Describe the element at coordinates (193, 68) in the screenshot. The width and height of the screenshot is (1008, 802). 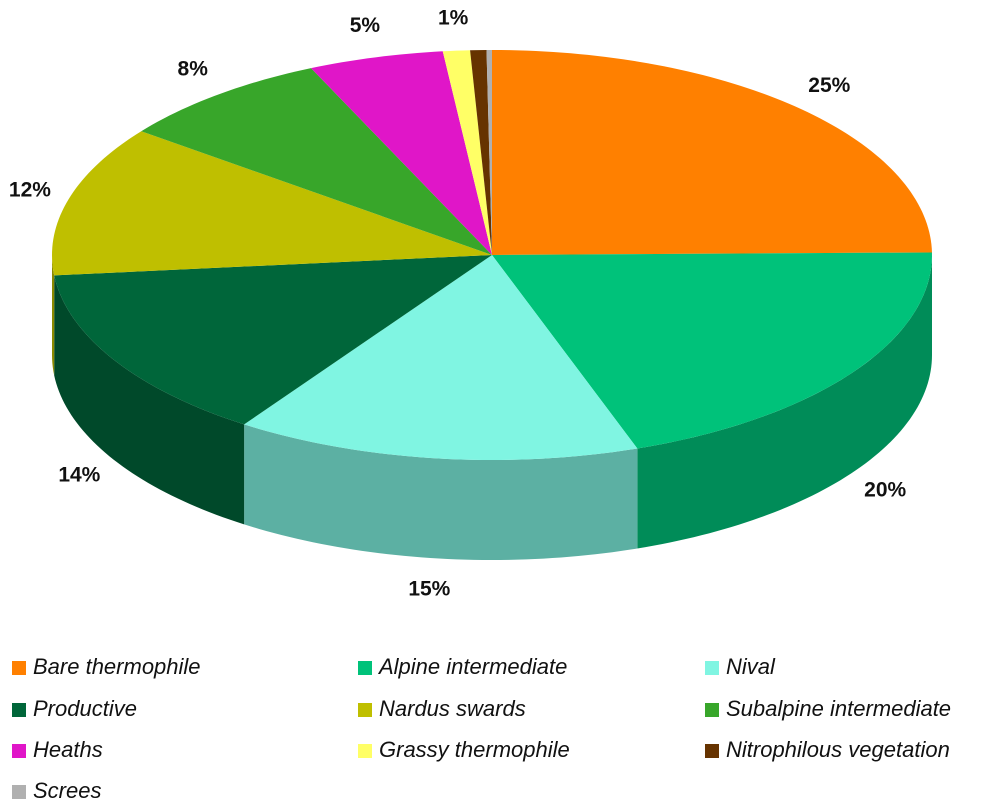
I see `data-label: 8%` at that location.